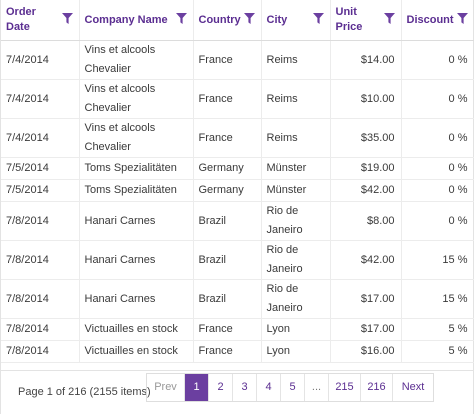 This screenshot has width=474, height=414. Describe the element at coordinates (126, 19) in the screenshot. I see `column-header-label: Company Name` at that location.